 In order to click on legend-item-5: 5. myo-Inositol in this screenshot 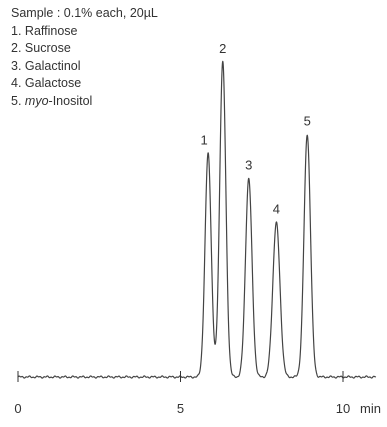, I will do `click(84, 102)`.